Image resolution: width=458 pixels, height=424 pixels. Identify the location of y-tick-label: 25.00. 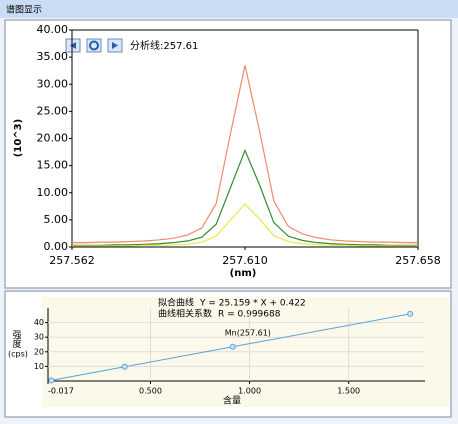
(53, 110).